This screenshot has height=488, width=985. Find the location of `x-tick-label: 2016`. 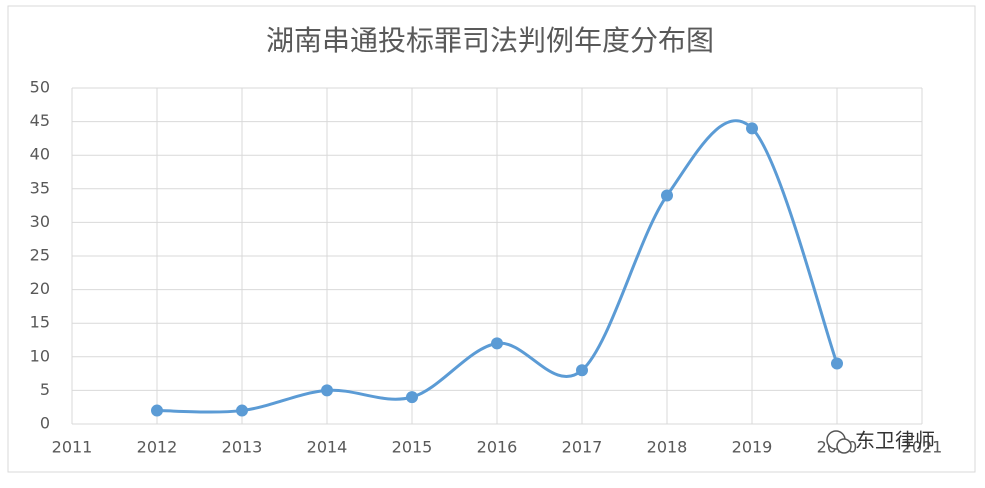

x-tick-label: 2016 is located at coordinates (497, 447).